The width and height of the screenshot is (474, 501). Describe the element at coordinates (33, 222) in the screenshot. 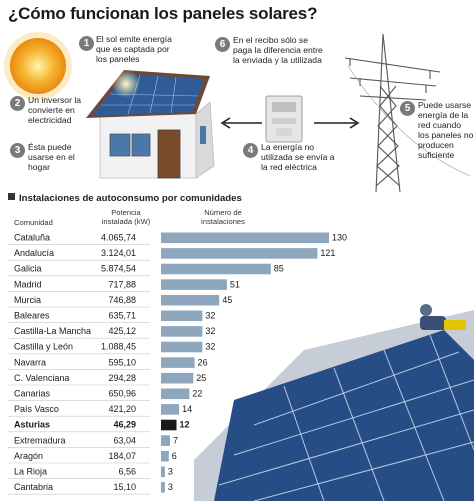

I see `column-header-comunidad: Comunidad` at that location.